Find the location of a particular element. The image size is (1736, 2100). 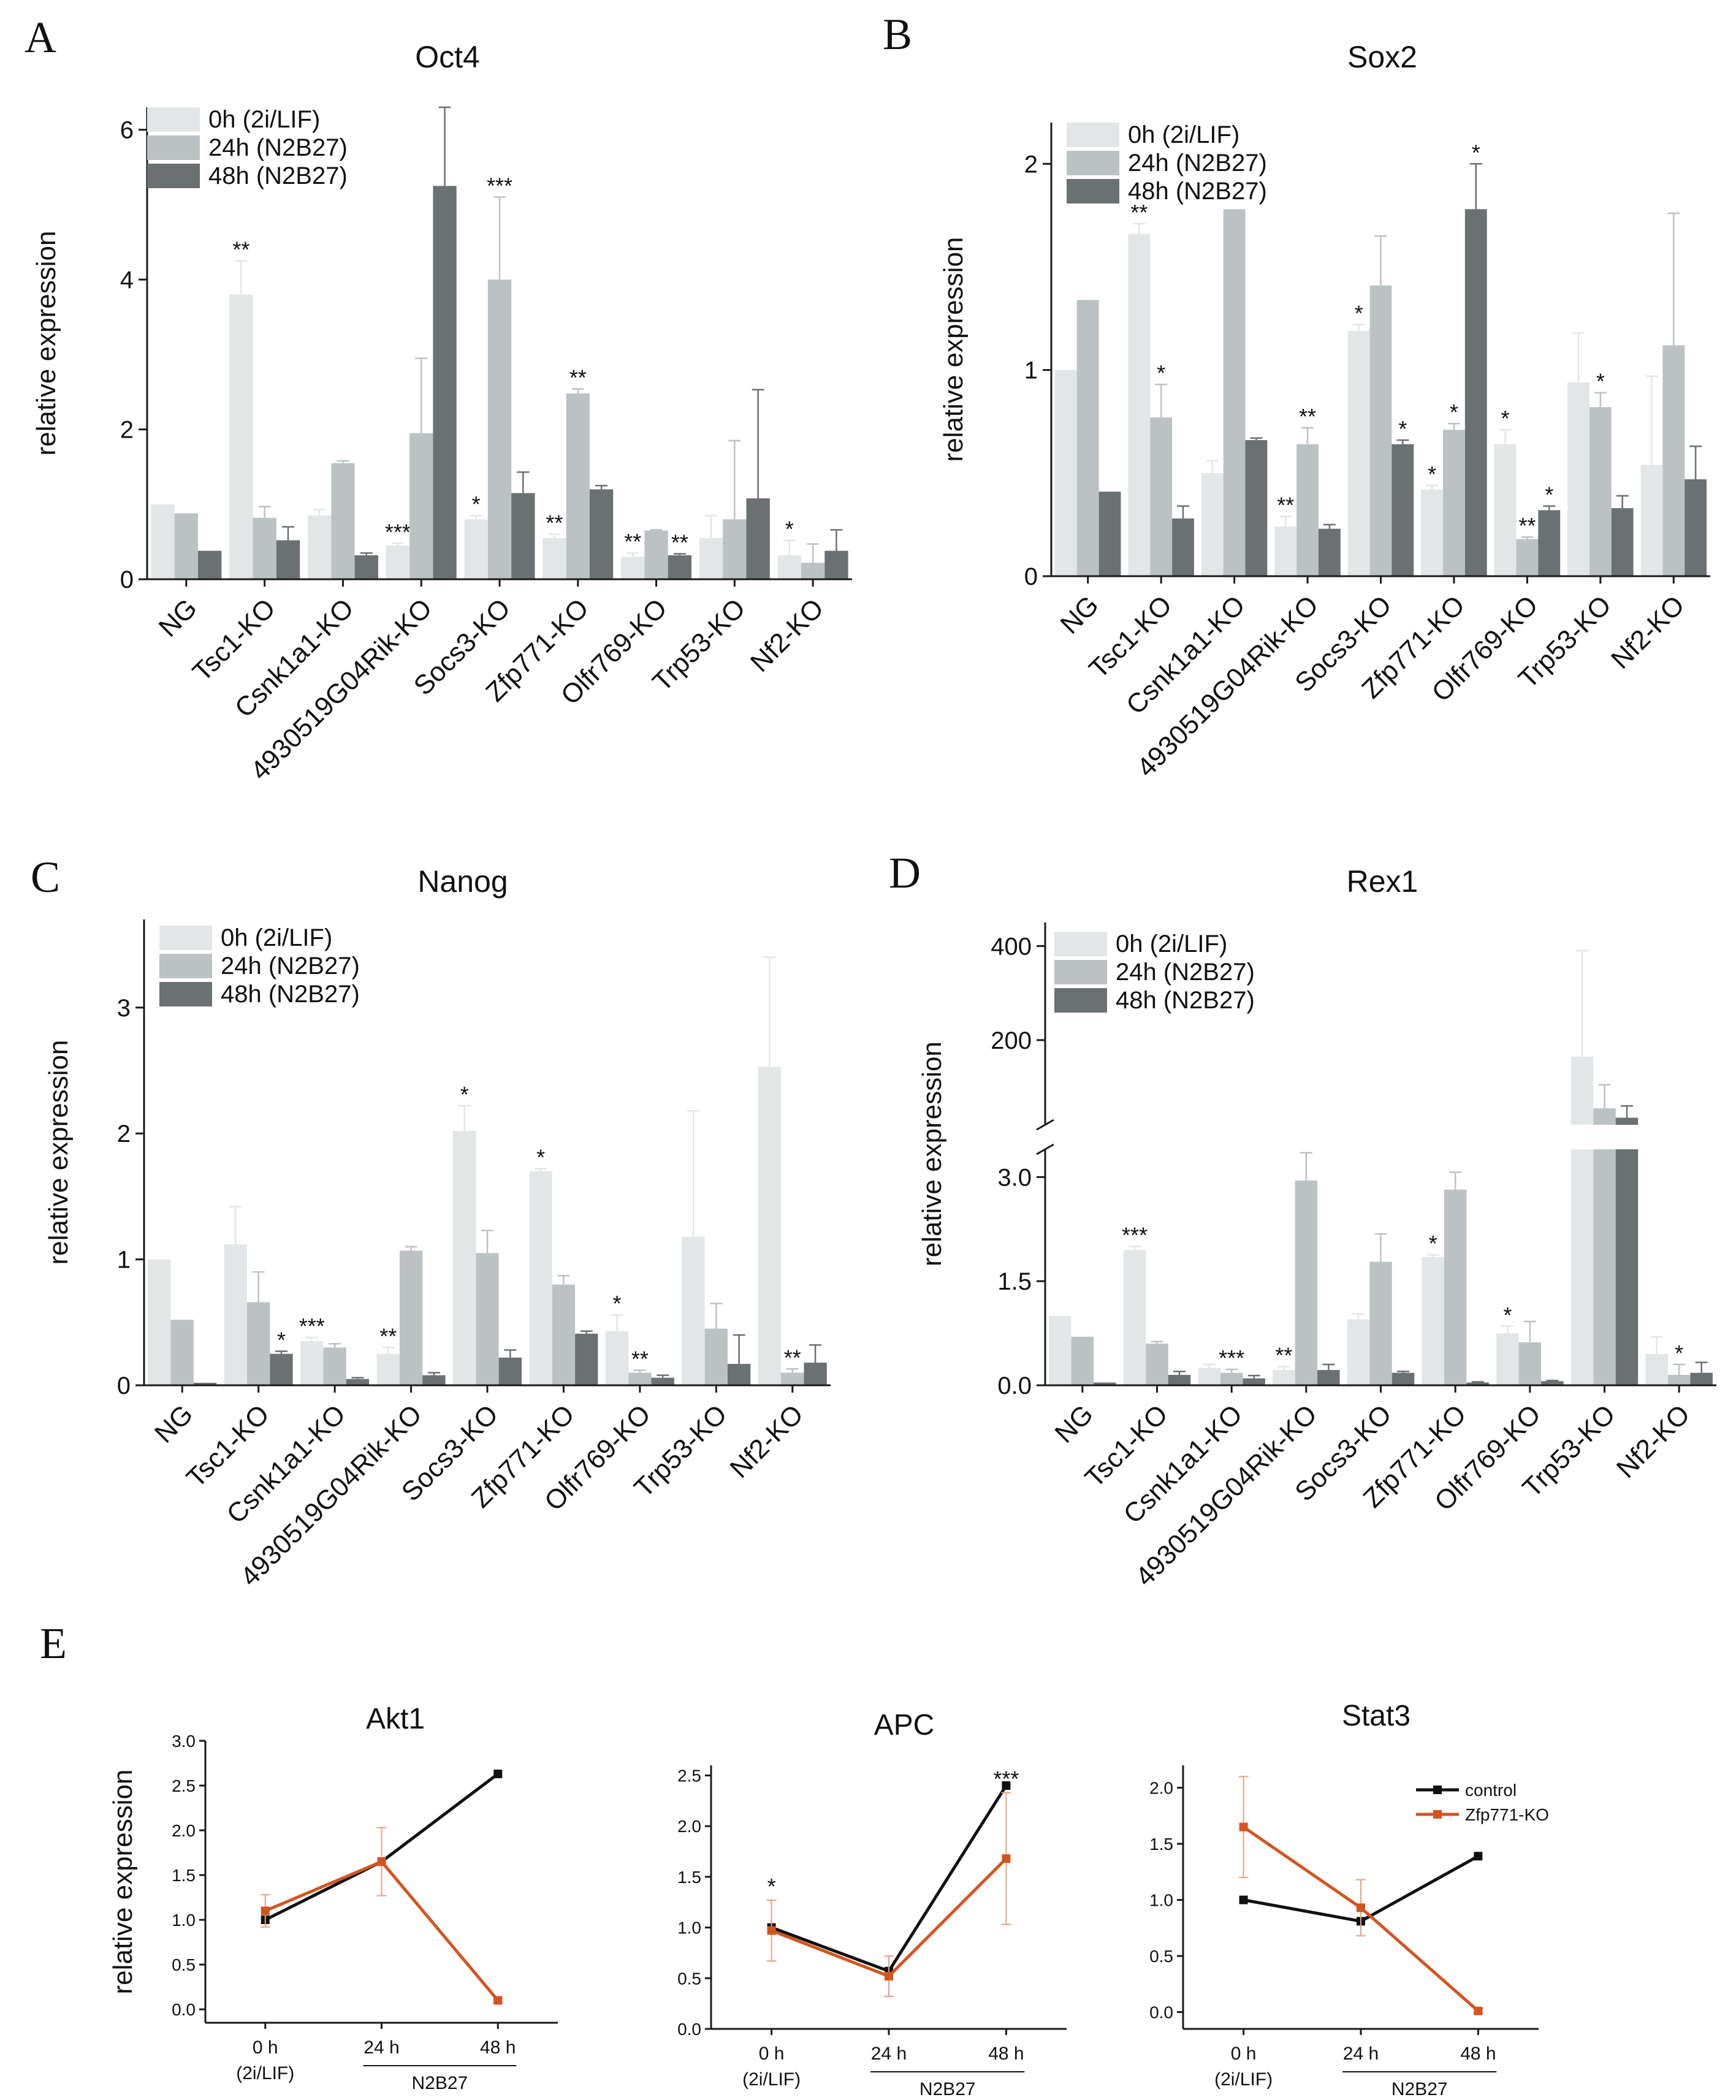

pc-significance: * is located at coordinates (464, 1094).